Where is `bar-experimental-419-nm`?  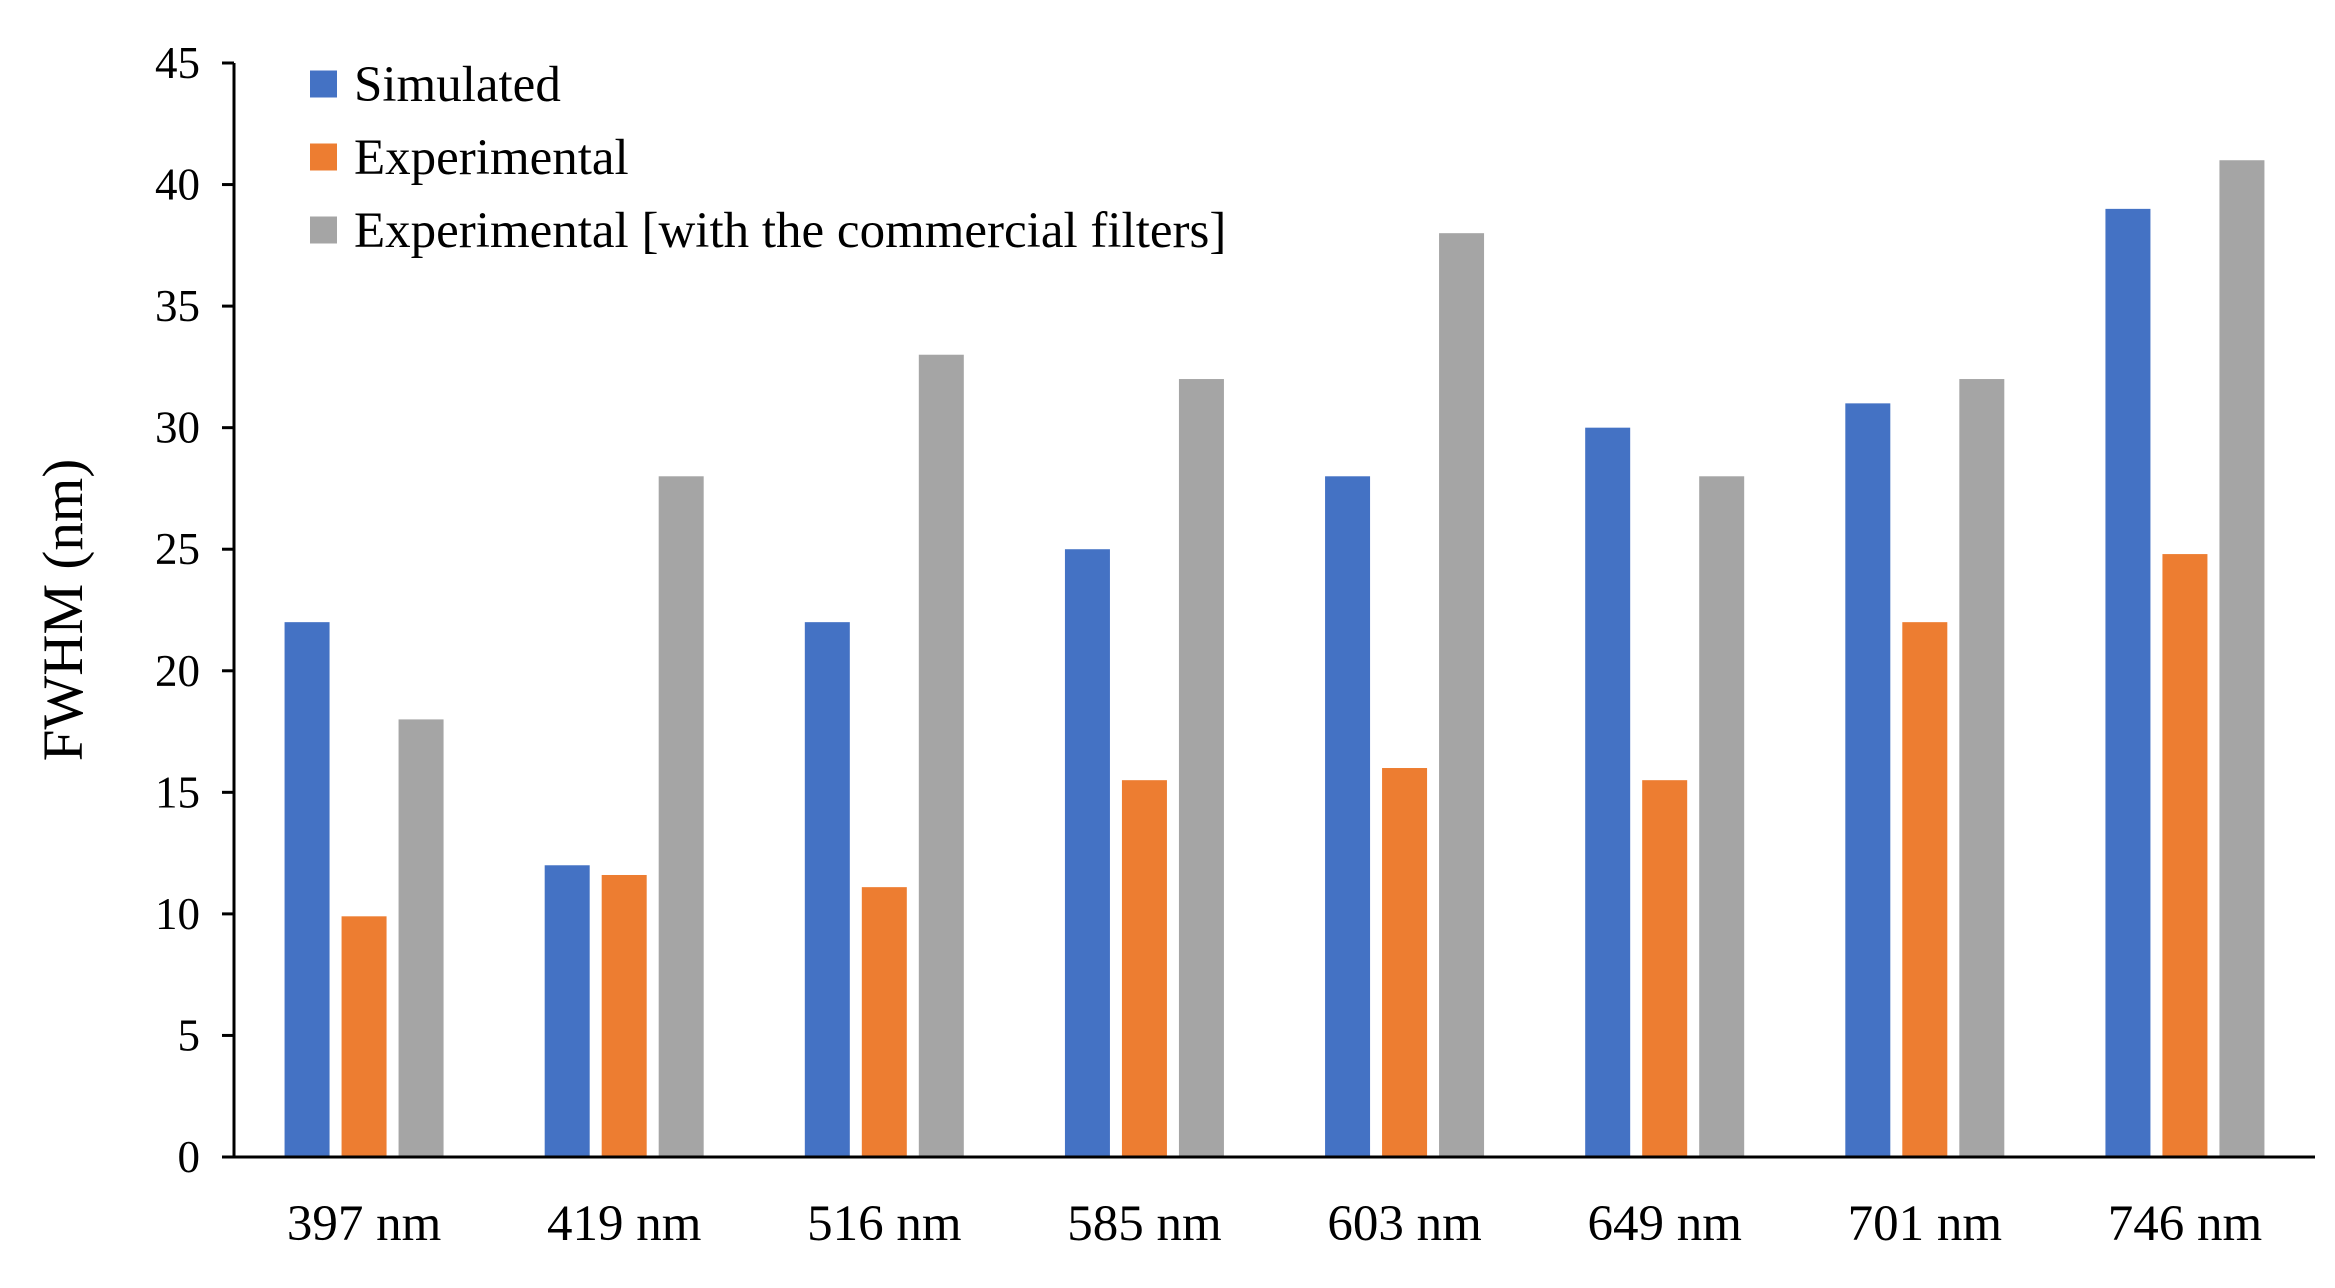
bar-experimental-419-nm is located at coordinates (624, 1015).